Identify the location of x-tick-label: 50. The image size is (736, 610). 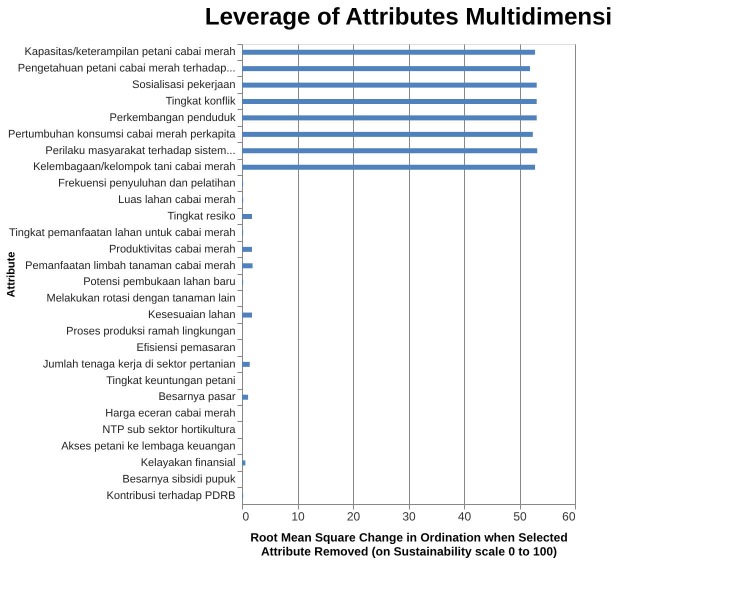
(520, 517).